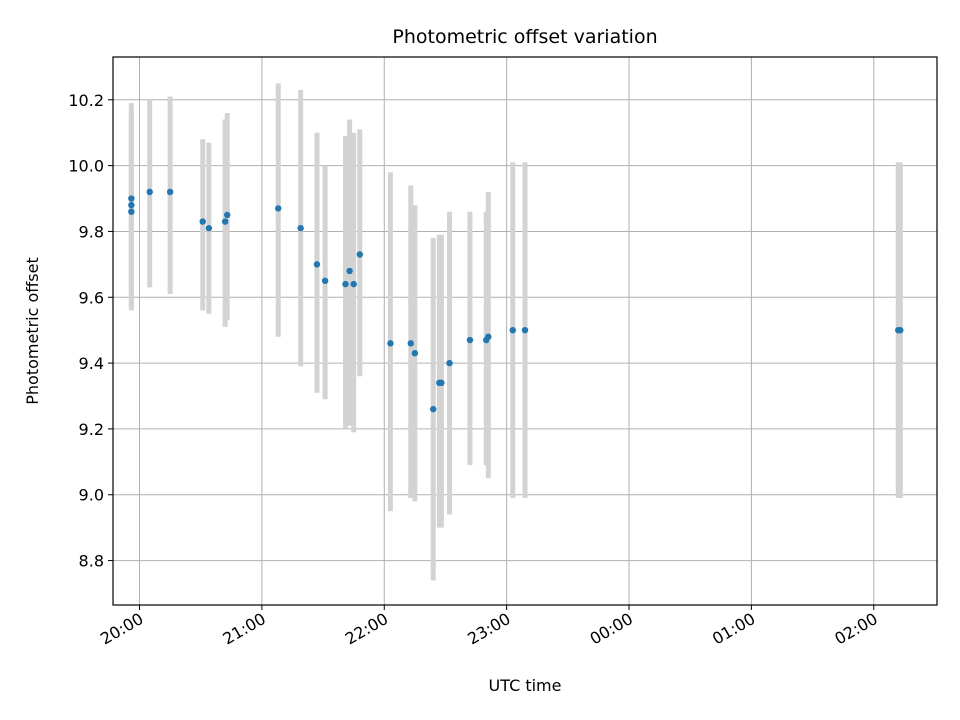 The image size is (960, 720). I want to click on y-axis-ticks: 8.8 9.0 9.2 9.4 9.6 9.8 10.0 10.2, so click(90, 331).